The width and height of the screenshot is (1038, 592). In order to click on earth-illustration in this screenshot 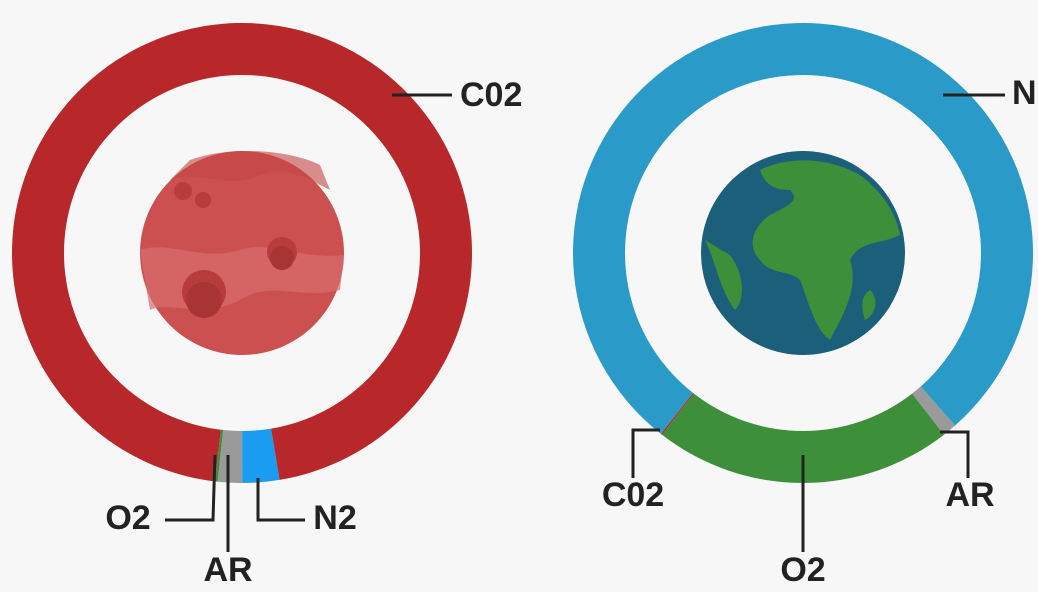, I will do `click(803, 253)`.